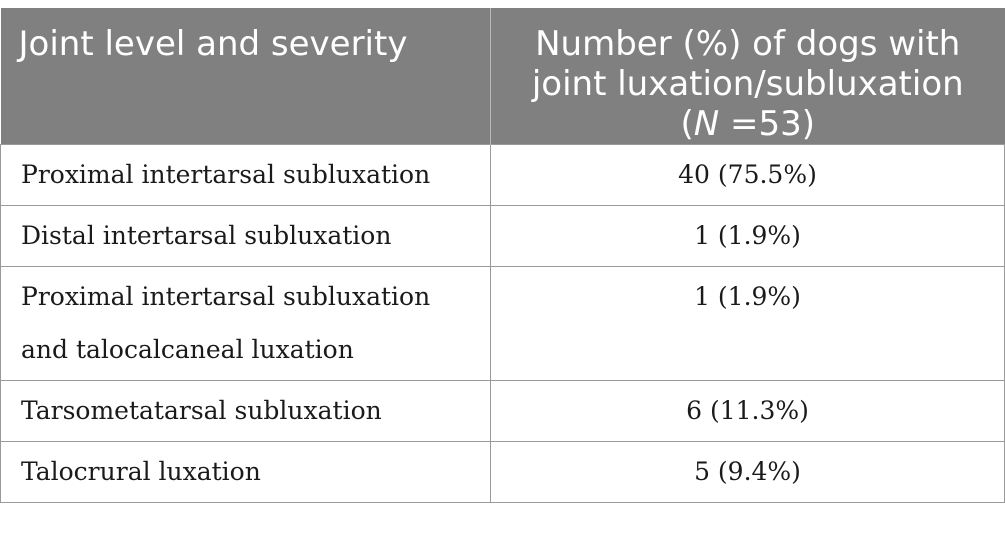 This screenshot has height=533, width=1005. What do you see at coordinates (767, 124) in the screenshot?
I see `header-n-rest: =53)` at bounding box center [767, 124].